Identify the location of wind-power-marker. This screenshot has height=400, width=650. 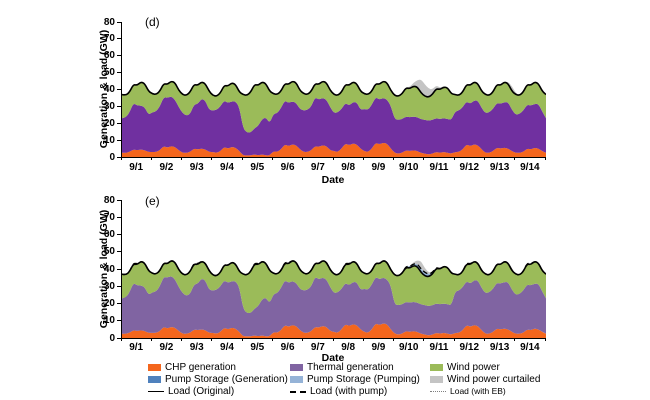
(436, 367).